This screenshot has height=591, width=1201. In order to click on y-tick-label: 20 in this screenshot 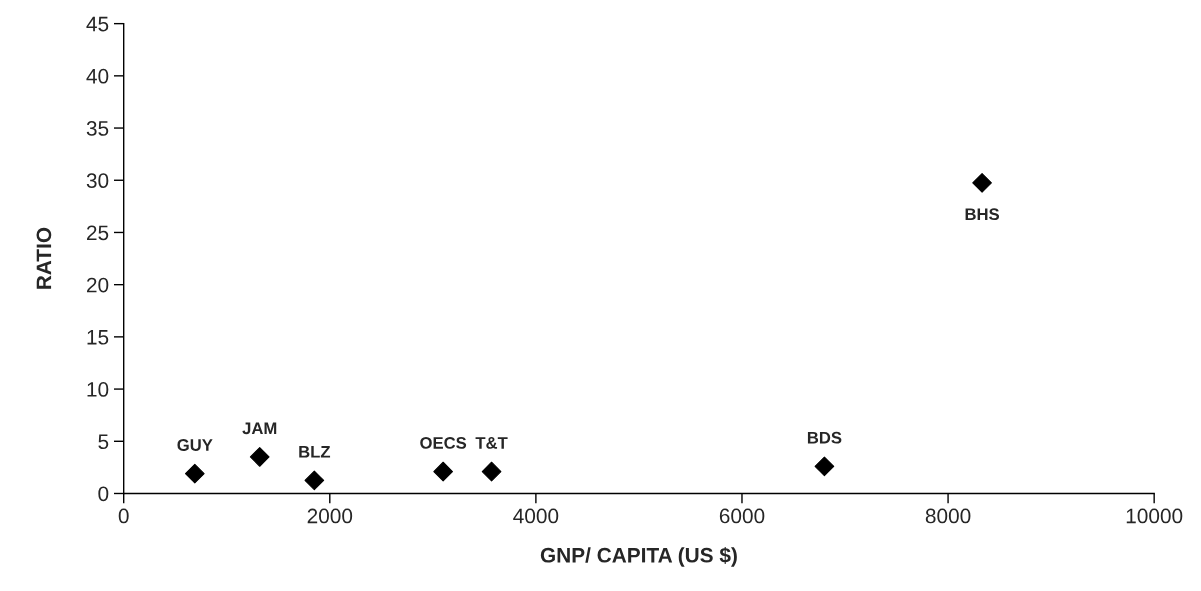, I will do `click(98, 285)`.